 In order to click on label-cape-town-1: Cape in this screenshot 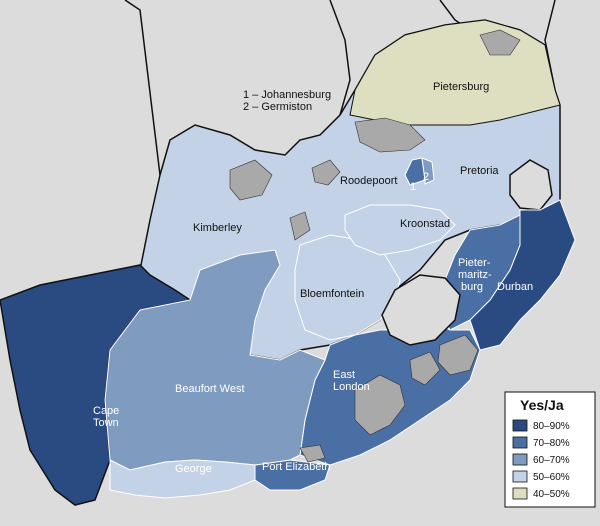, I will do `click(106, 411)`.